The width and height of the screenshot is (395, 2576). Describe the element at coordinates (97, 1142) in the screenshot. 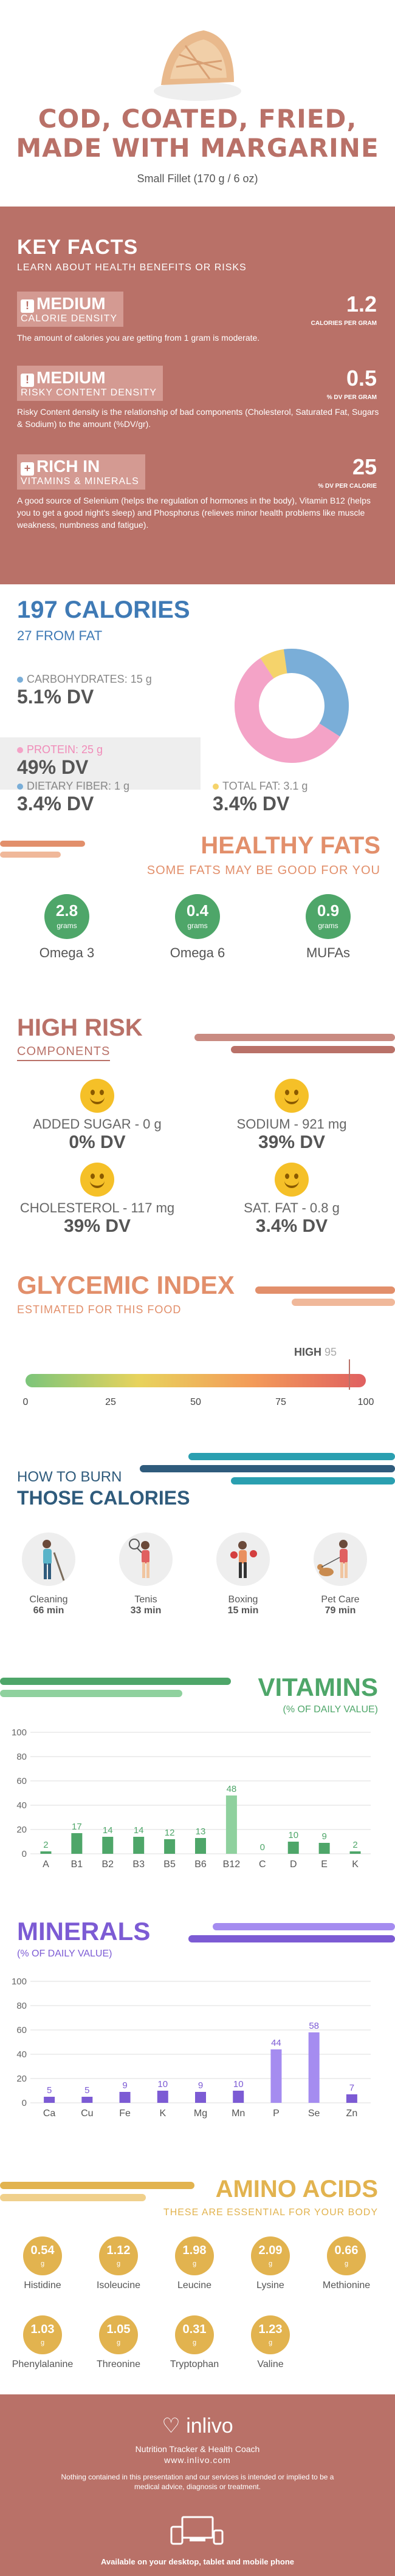

I see `risk-dv: 0% DV` at that location.